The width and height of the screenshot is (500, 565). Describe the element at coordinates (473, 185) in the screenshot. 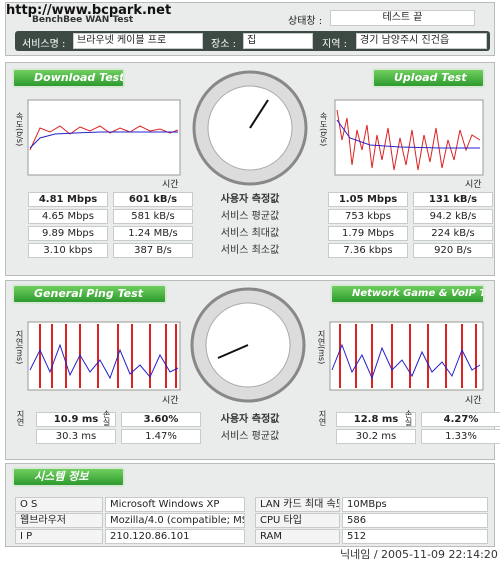

I see `upload-x-label: 시간` at that location.